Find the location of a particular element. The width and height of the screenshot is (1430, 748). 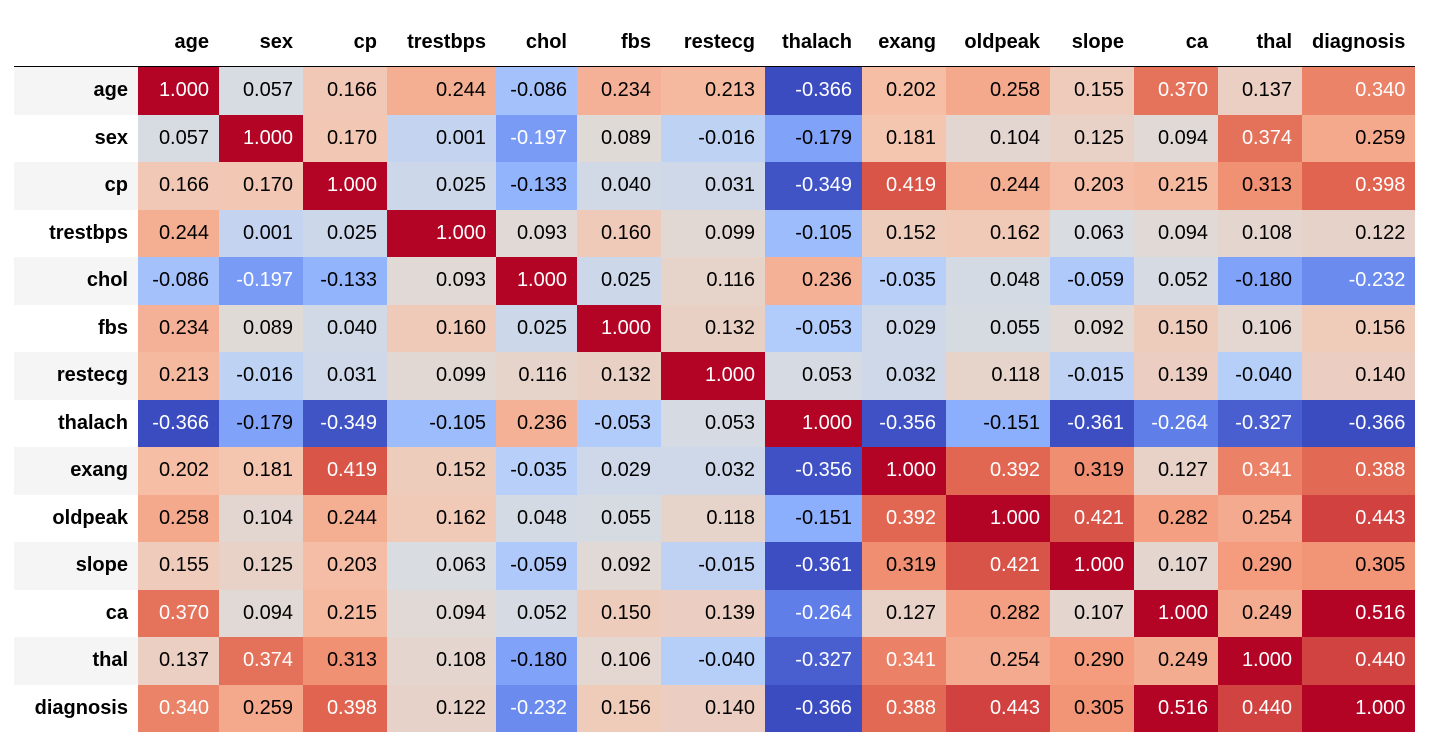

heatmap-cell: 0.313 is located at coordinates (1260, 186).